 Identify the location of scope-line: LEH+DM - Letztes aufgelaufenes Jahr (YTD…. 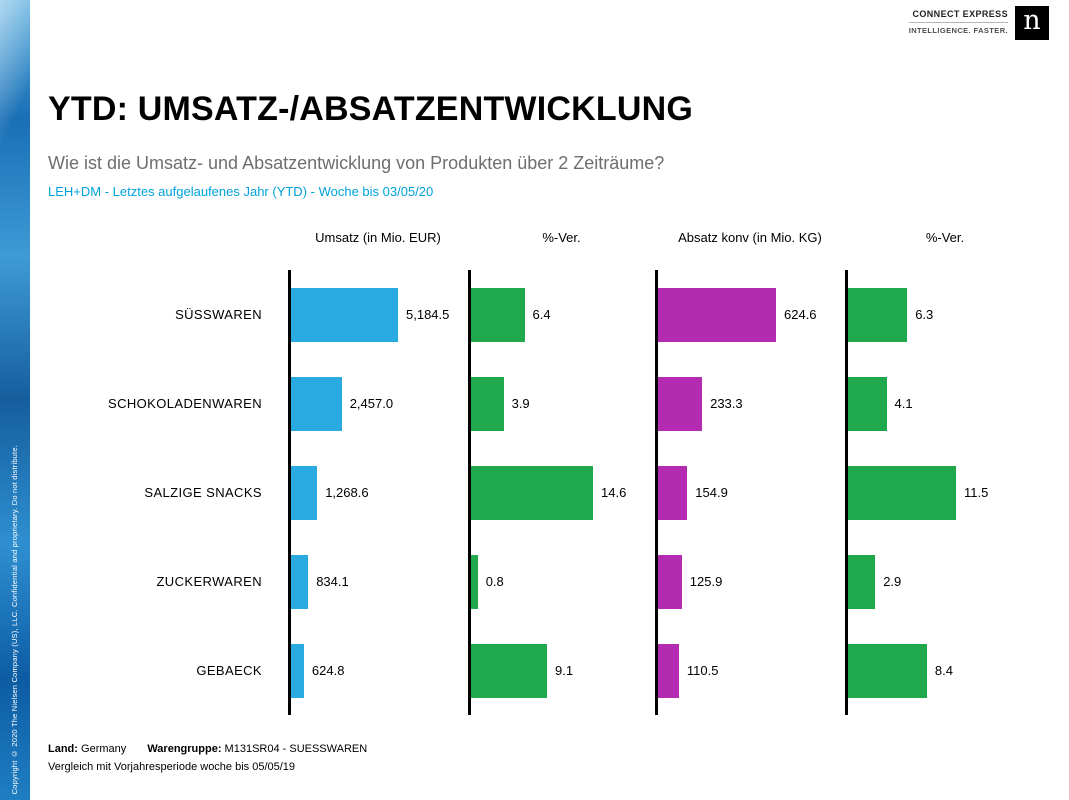
(241, 191).